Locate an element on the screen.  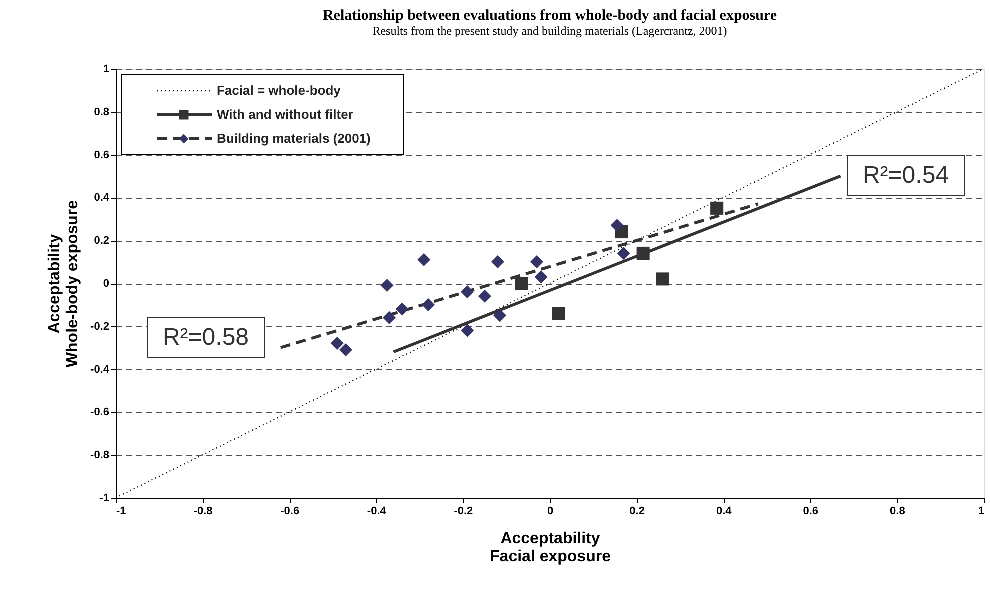
legend-label: Building materials (2001) is located at coordinates (294, 138).